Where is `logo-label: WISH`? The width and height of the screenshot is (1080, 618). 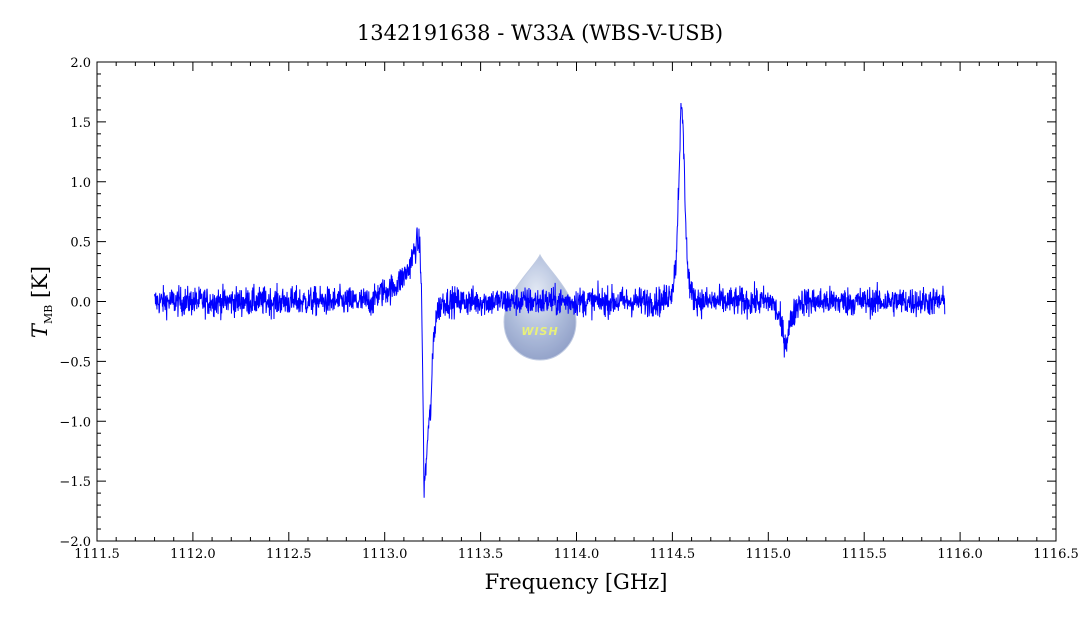
logo-label: WISH is located at coordinates (539, 331).